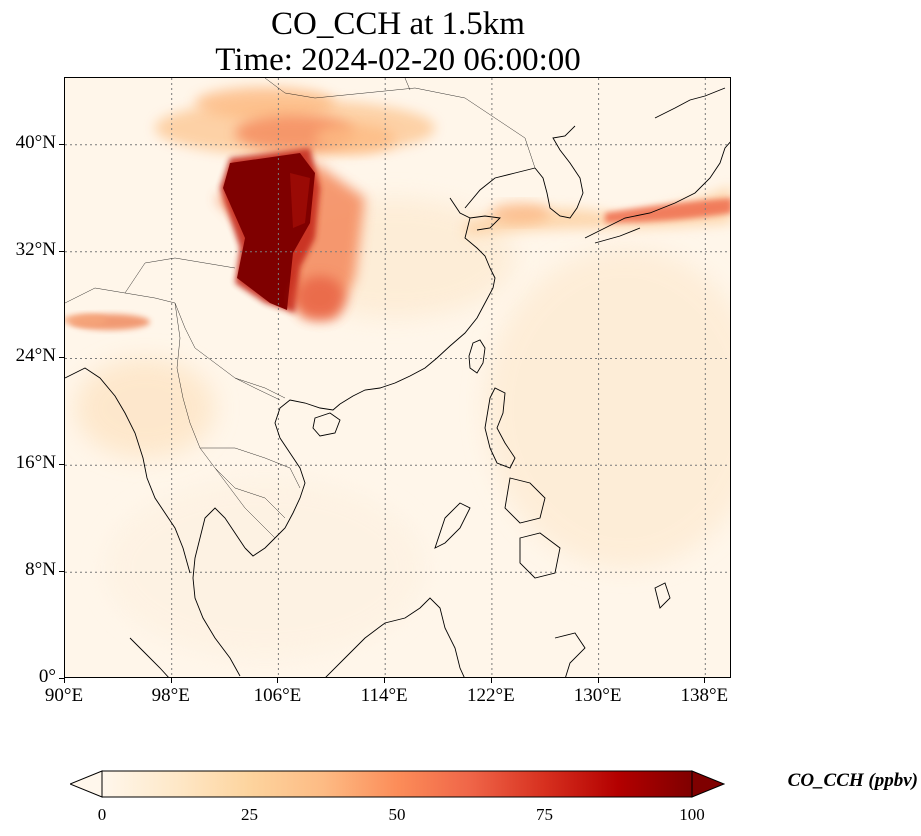  I want to click on y-tick-label: 40°N, so click(35, 142).